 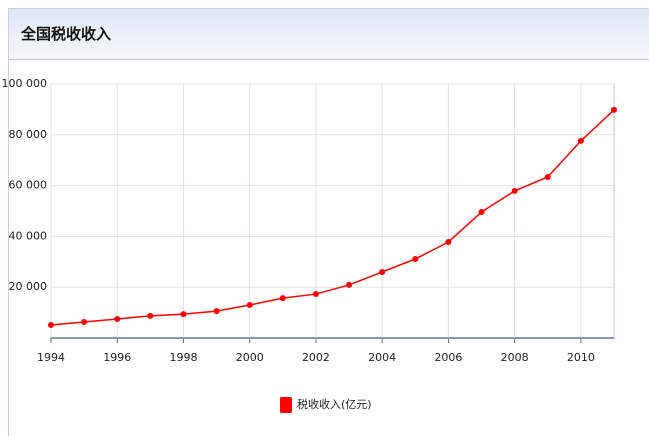 I want to click on y-tick-label: 20 000, so click(x=28, y=286).